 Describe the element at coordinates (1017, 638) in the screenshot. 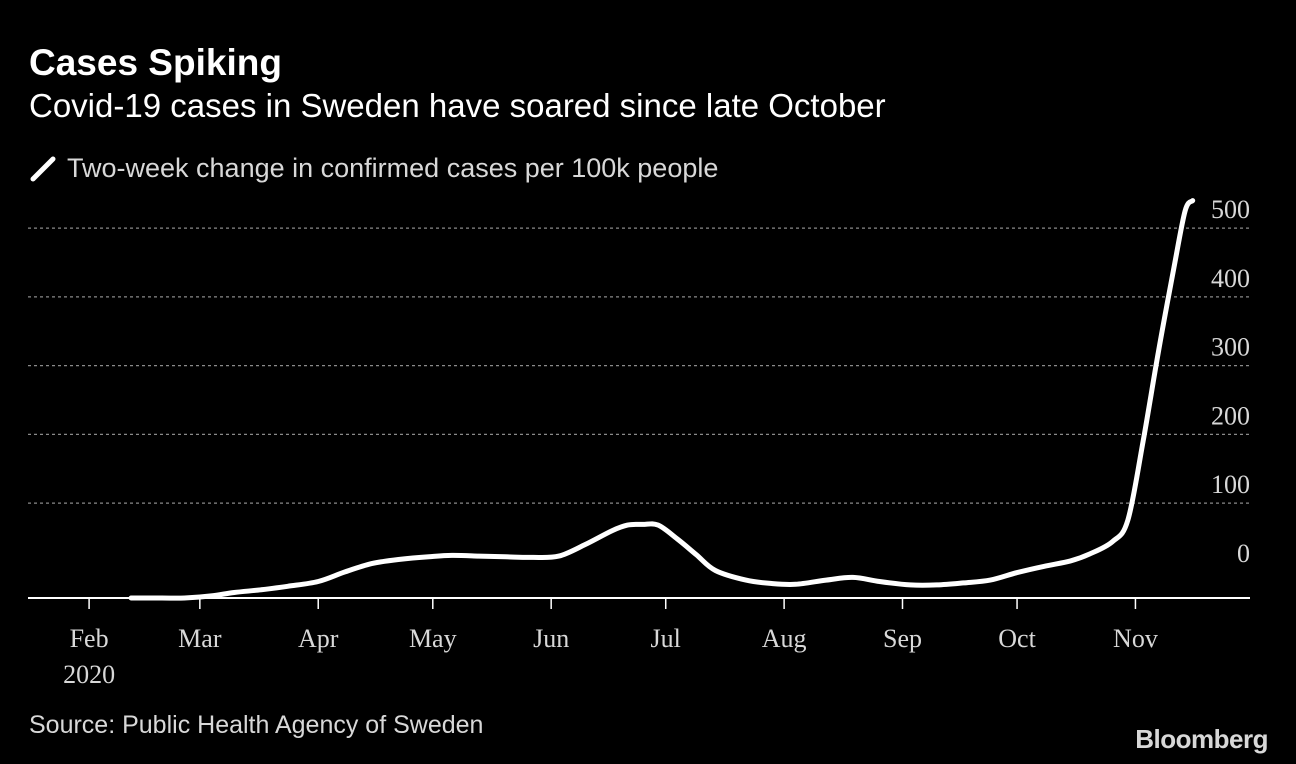

I see `x-tick-label-oct: Oct` at that location.